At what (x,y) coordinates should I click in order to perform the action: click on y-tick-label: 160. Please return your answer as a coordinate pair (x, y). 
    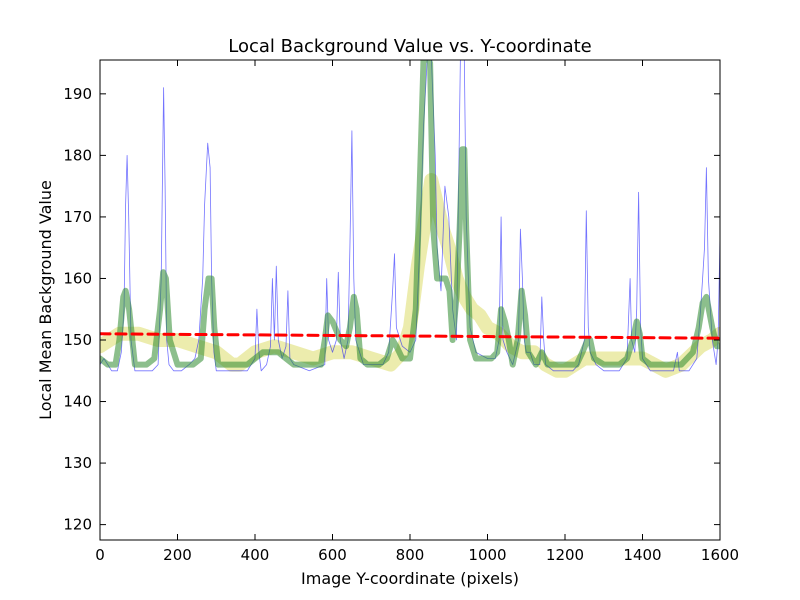
    Looking at the image, I should click on (77, 278).